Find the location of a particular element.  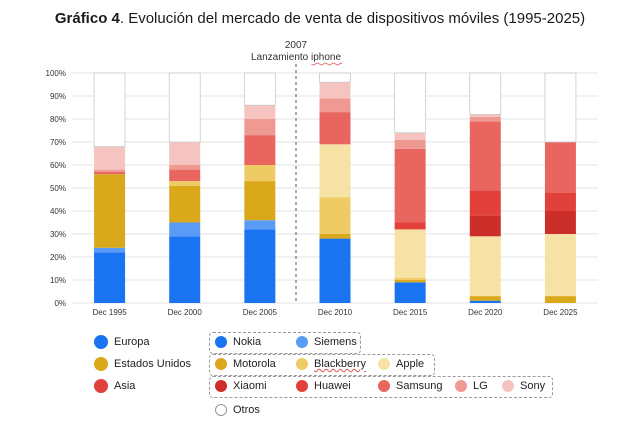

y-tick-label: 90% is located at coordinates (58, 96).